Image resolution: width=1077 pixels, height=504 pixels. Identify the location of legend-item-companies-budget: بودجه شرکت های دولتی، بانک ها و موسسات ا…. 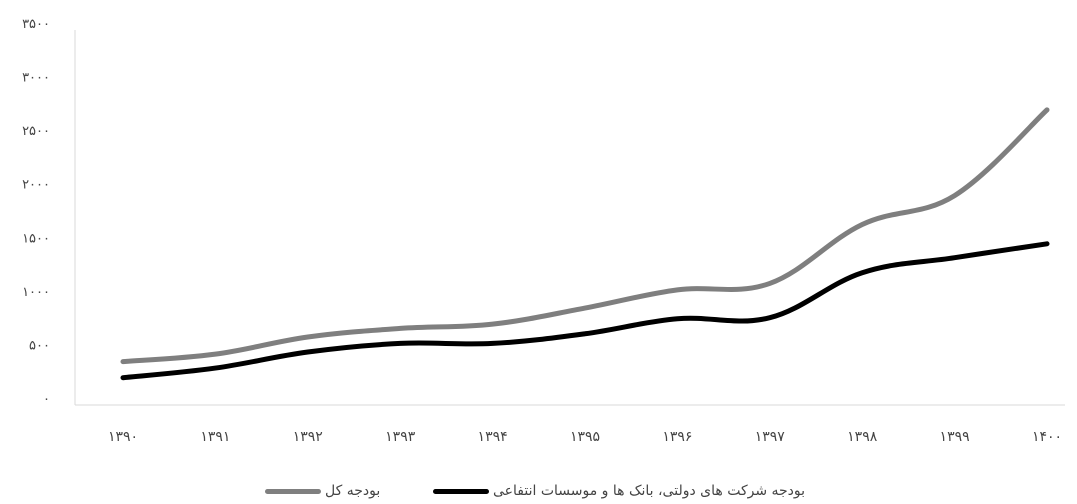
(619, 491).